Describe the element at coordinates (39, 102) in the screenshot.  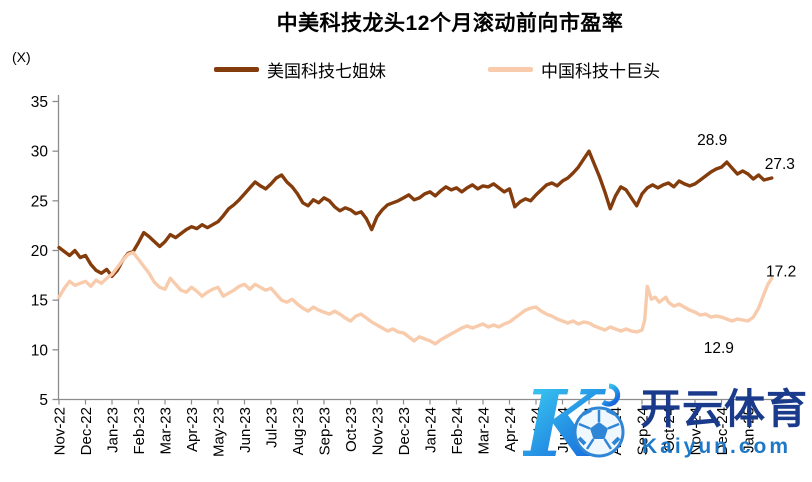
I see `y-axis-tick-label: 35` at that location.